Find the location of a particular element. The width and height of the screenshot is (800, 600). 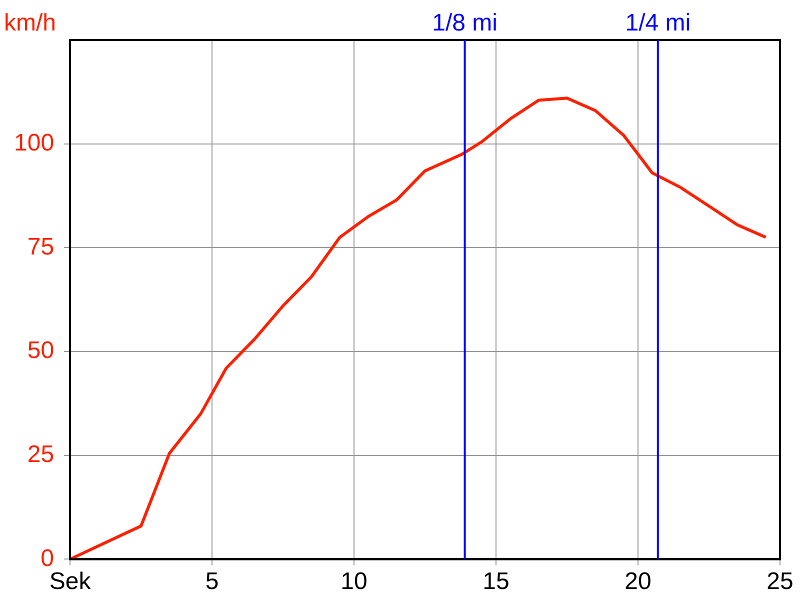

x-tick-label: 10 is located at coordinates (354, 582).